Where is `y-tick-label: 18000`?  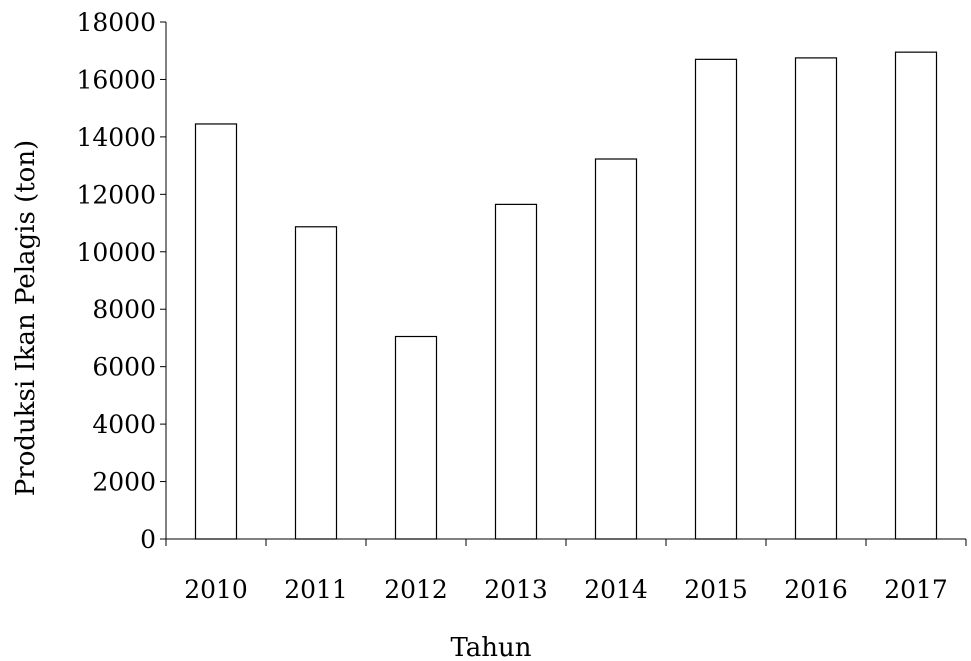 y-tick-label: 18000 is located at coordinates (116, 22).